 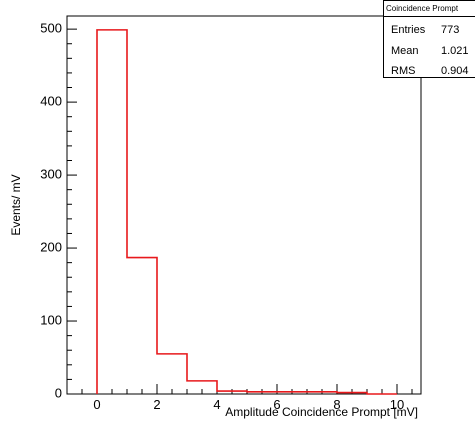 I want to click on x-tick-label: 4, so click(x=216, y=404).